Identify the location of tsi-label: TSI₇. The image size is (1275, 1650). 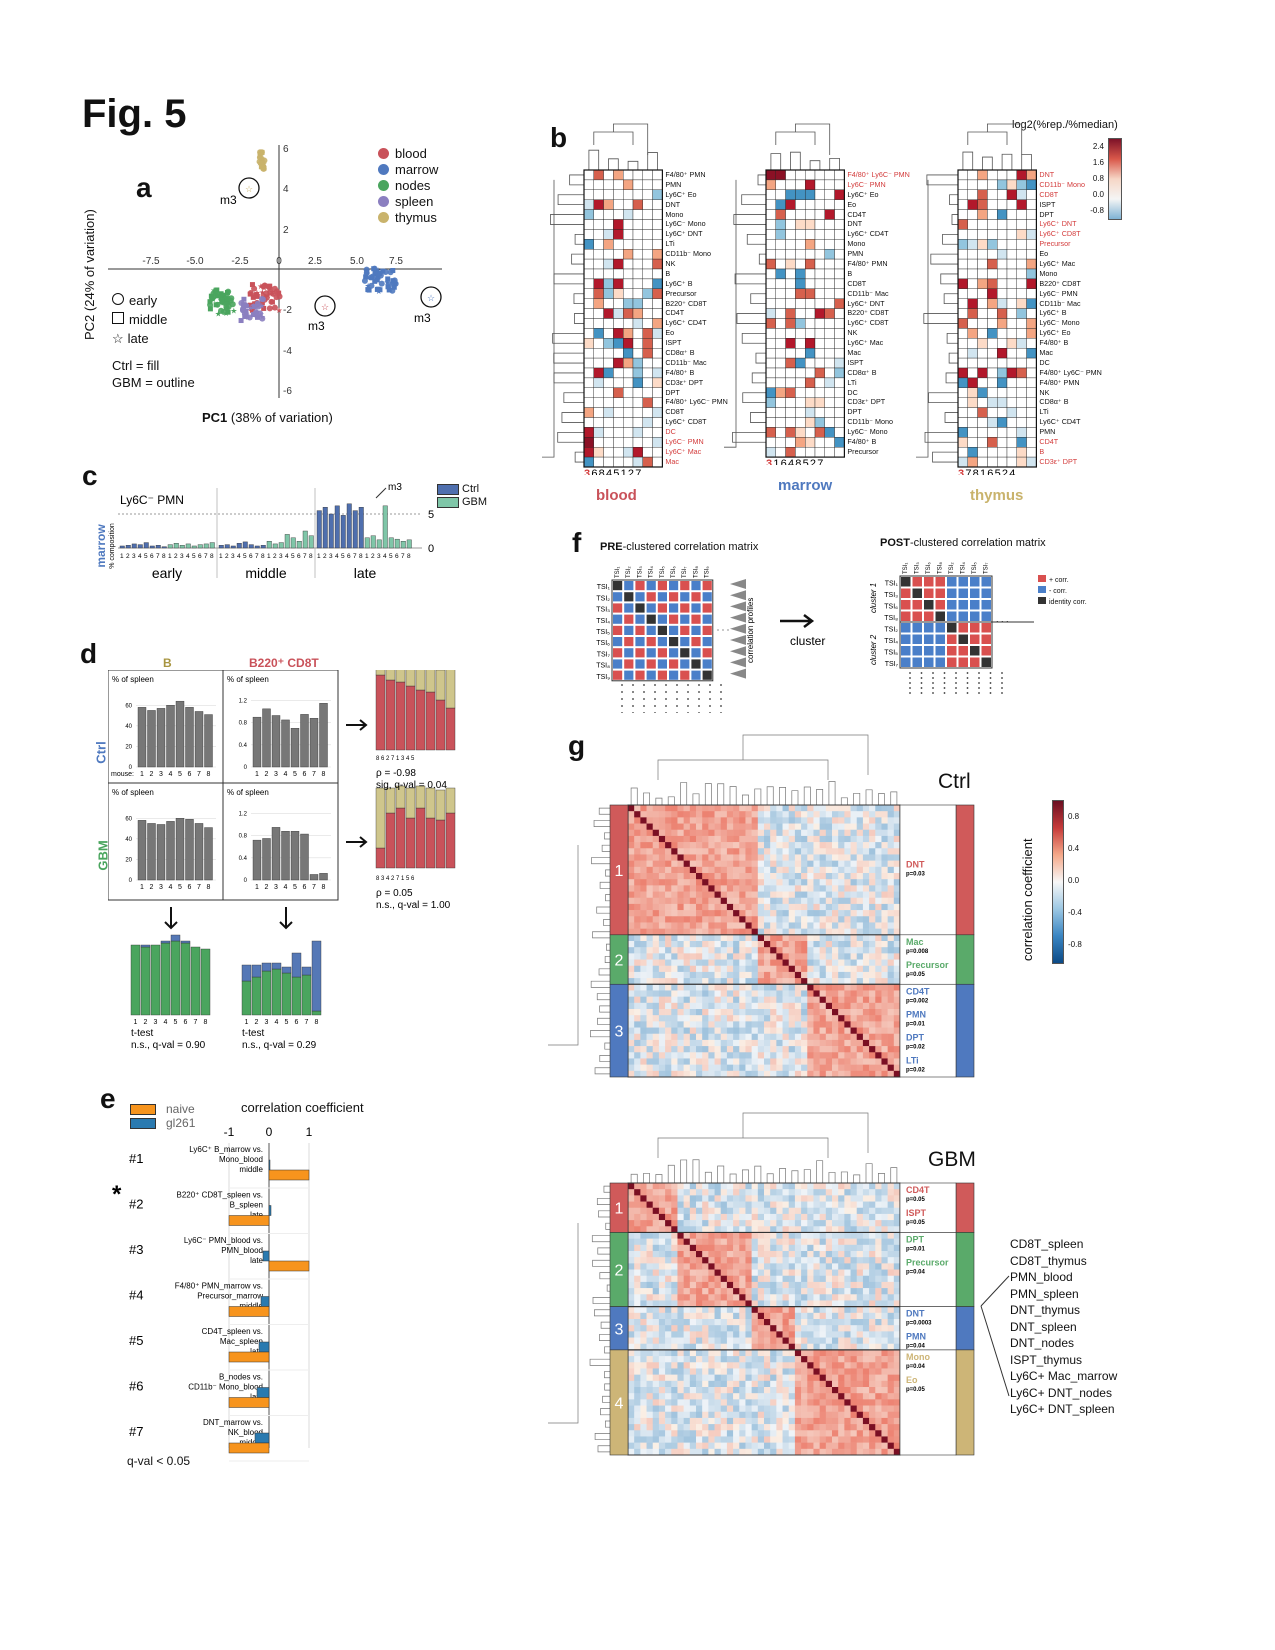
(604, 654).